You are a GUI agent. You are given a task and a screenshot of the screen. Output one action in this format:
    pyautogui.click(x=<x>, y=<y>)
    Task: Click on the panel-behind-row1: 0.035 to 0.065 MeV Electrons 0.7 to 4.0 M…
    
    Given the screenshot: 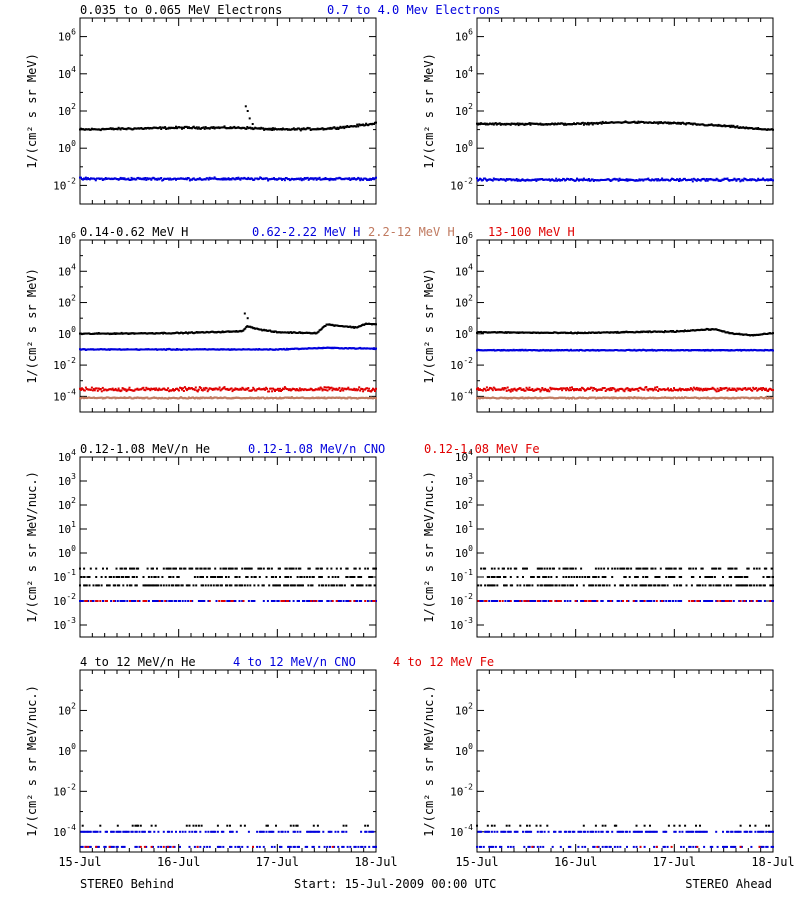 What is the action you would take?
    pyautogui.click(x=262, y=104)
    